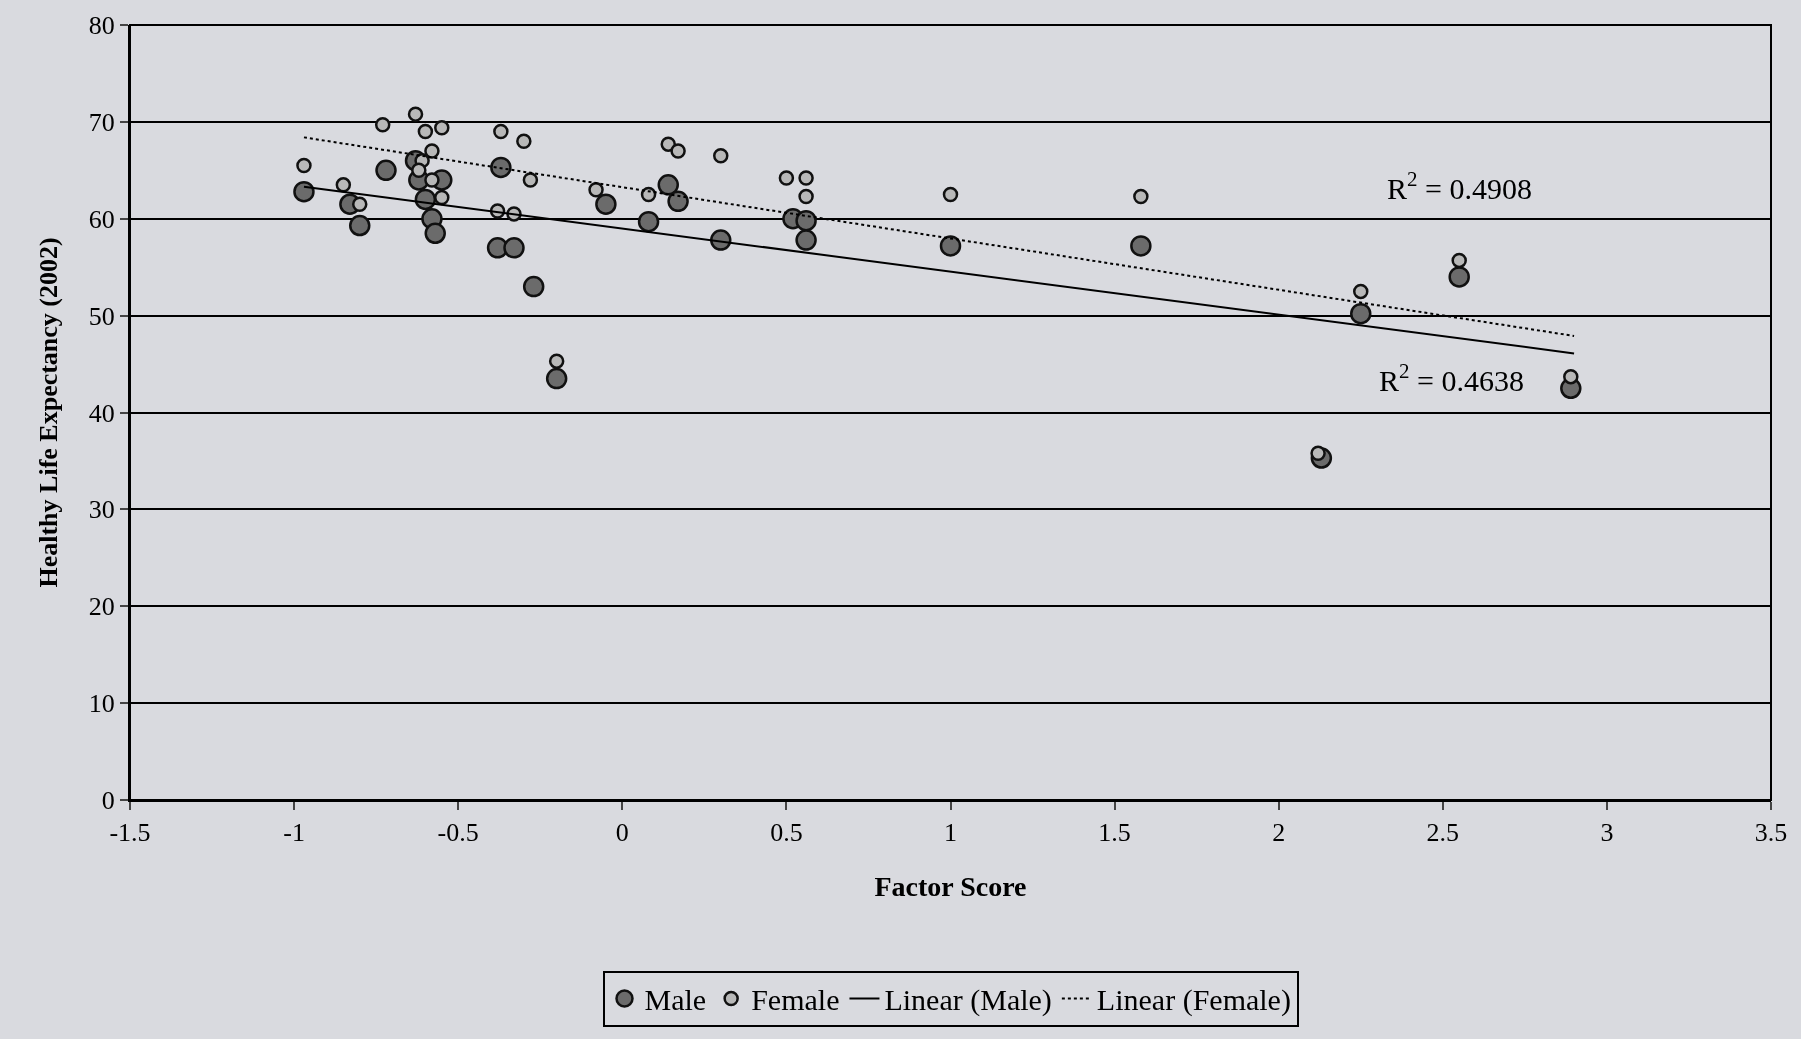  What do you see at coordinates (786, 833) in the screenshot?
I see `x-tick-label: 0.5` at bounding box center [786, 833].